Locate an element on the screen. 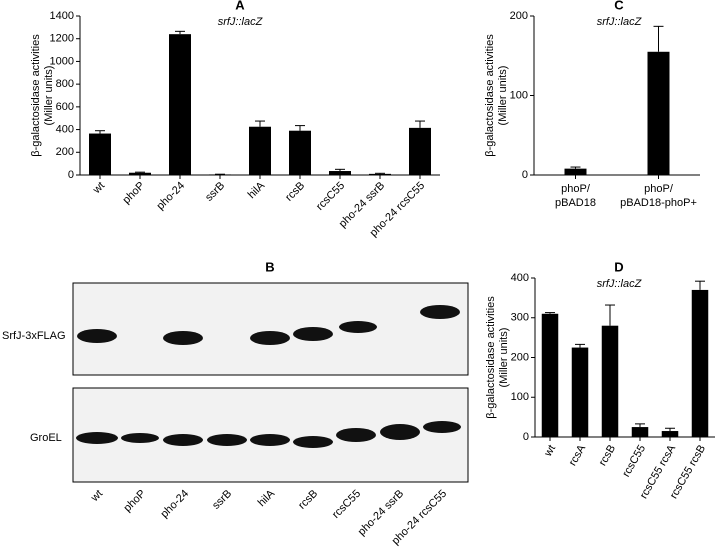 The image size is (720, 556). y-tick-label: 600 is located at coordinates (65, 107).